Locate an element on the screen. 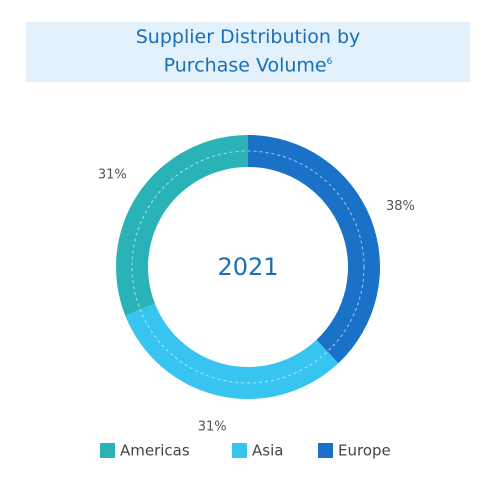  legend-label: Europe is located at coordinates (364, 451).